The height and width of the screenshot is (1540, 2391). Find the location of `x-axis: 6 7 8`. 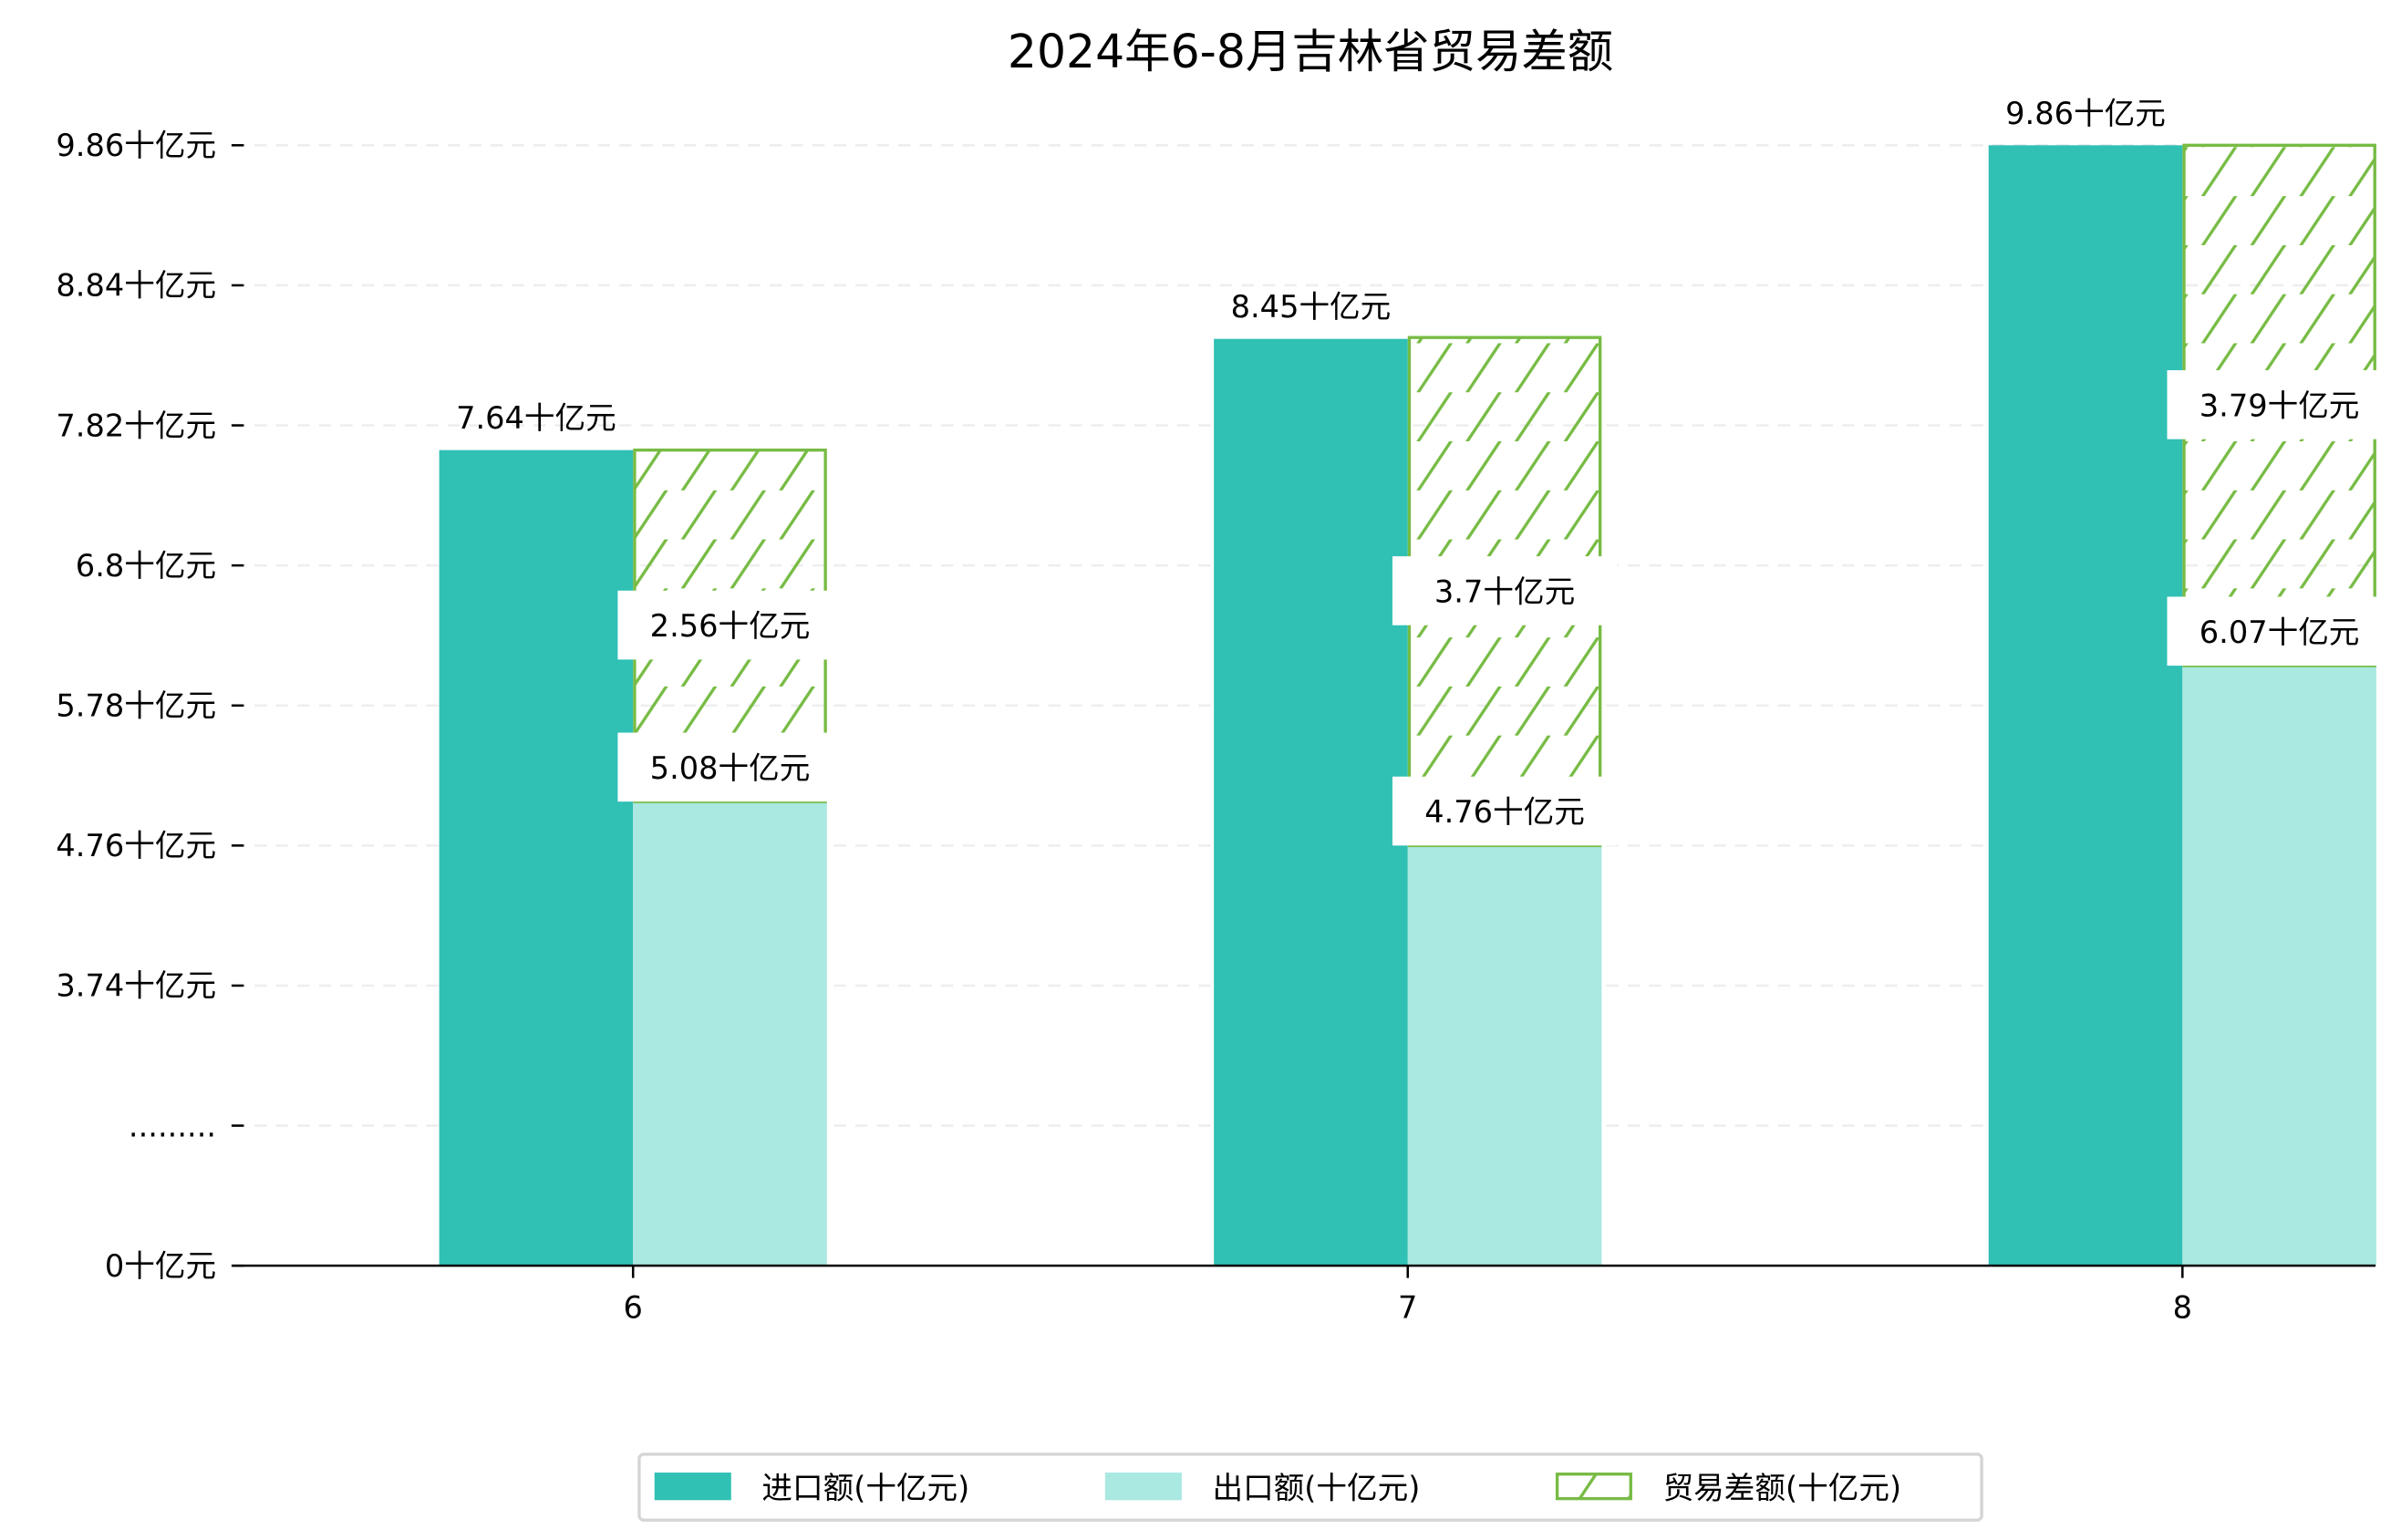

x-axis: 6 7 8 is located at coordinates (1408, 1295).